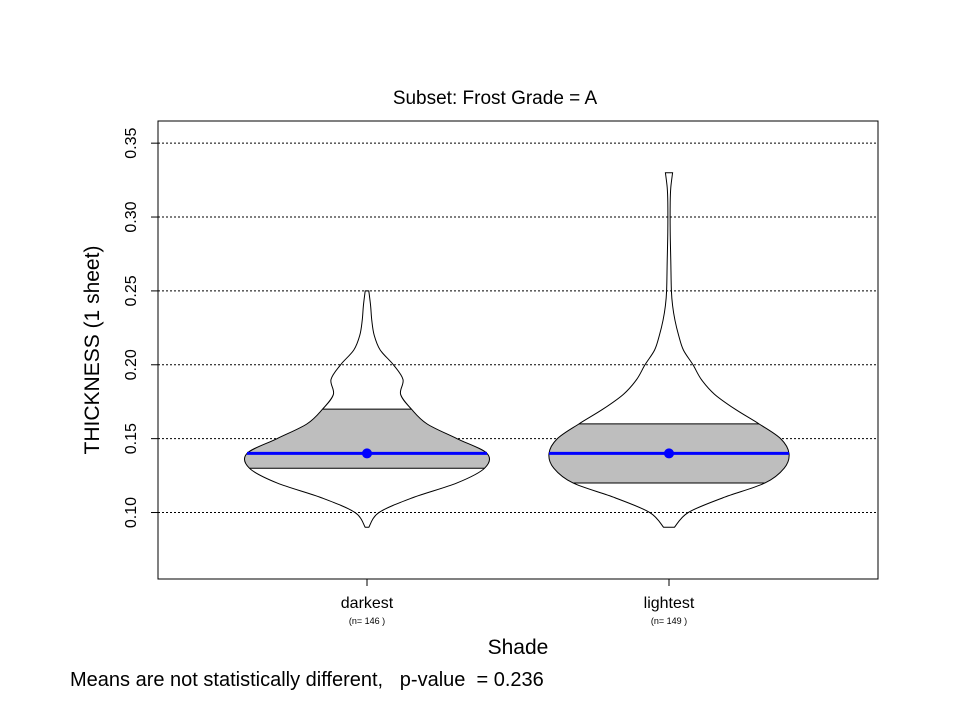  I want to click on iqr-box-darkest, so click(367, 439).